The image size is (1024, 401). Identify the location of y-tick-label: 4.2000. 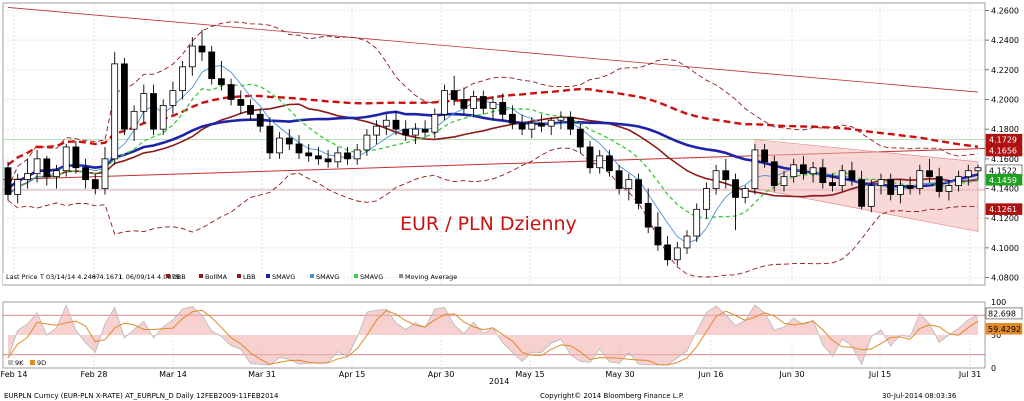
(1005, 99).